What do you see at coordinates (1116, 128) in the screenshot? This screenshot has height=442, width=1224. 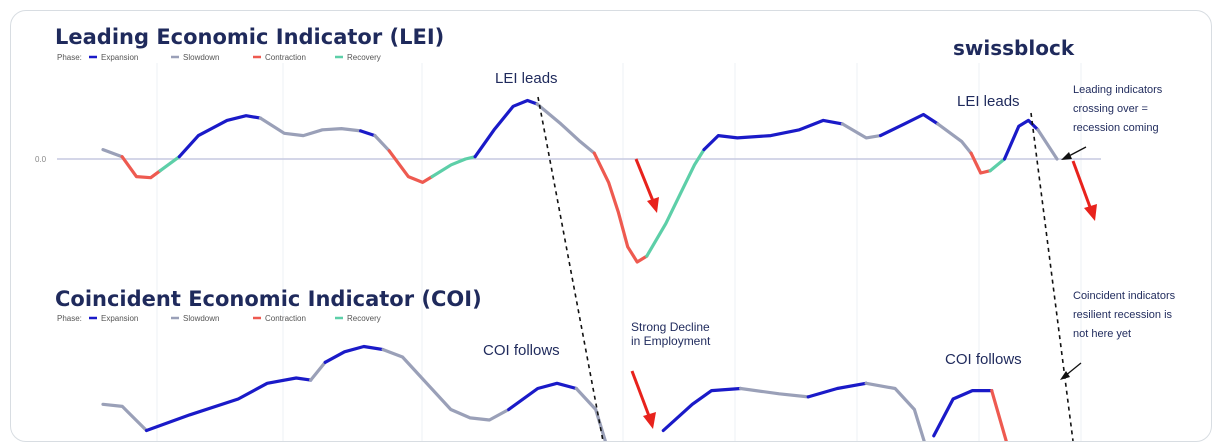 I see `leading-crossing-line-3: recession coming` at bounding box center [1116, 128].